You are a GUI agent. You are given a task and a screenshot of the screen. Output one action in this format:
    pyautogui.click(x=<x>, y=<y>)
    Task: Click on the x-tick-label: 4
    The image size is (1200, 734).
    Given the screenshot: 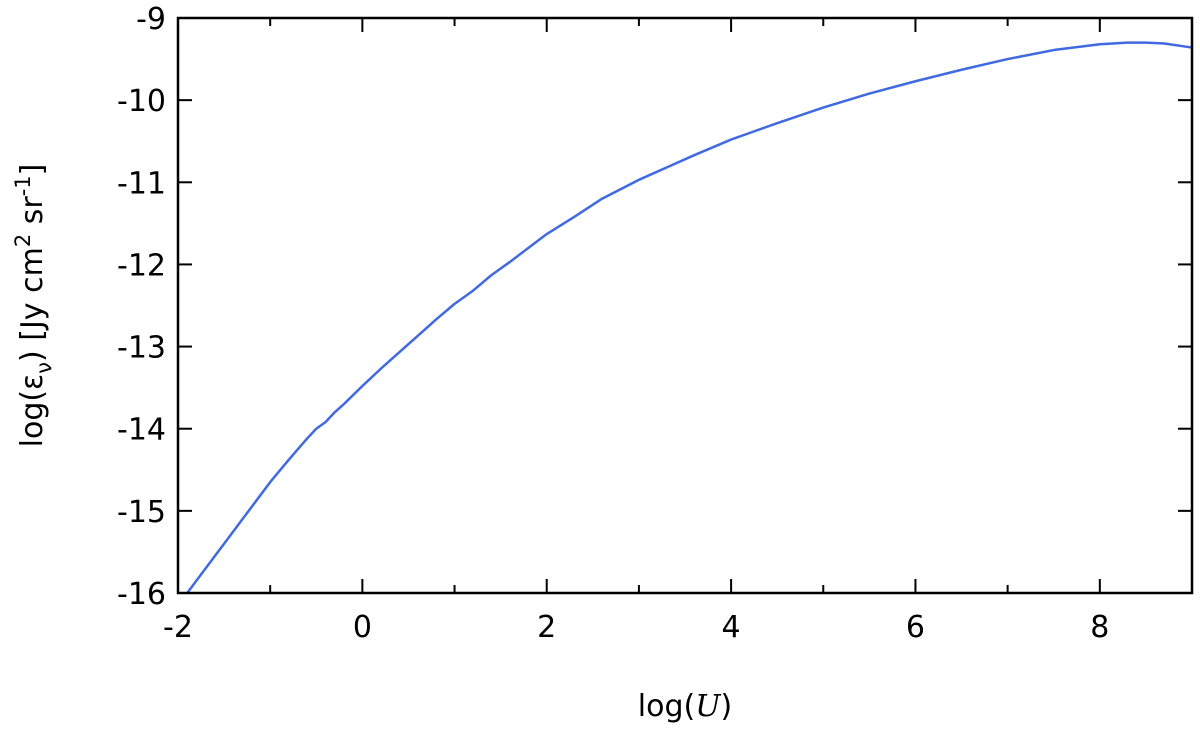 What is the action you would take?
    pyautogui.click(x=731, y=627)
    